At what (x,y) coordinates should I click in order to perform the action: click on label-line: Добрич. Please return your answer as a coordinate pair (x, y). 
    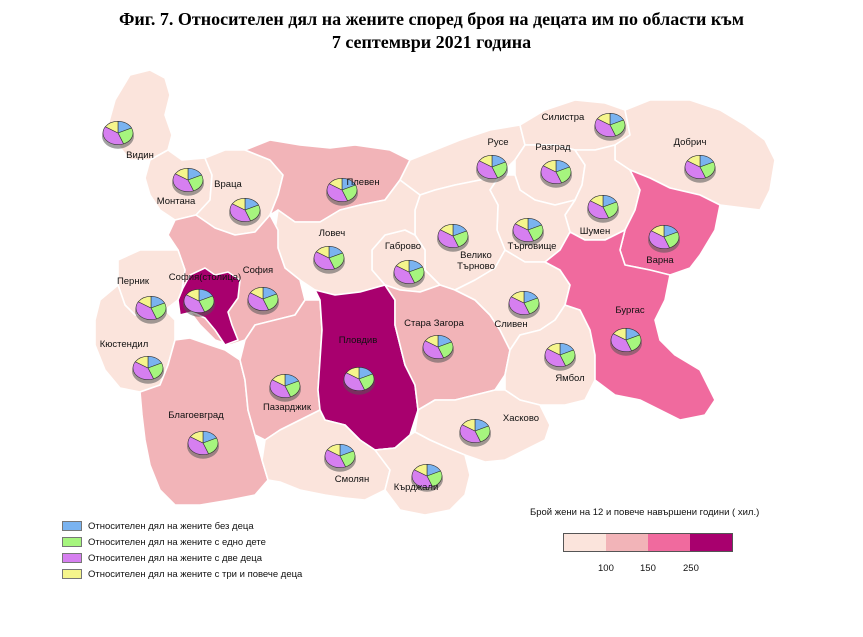
    Looking at the image, I should click on (690, 142).